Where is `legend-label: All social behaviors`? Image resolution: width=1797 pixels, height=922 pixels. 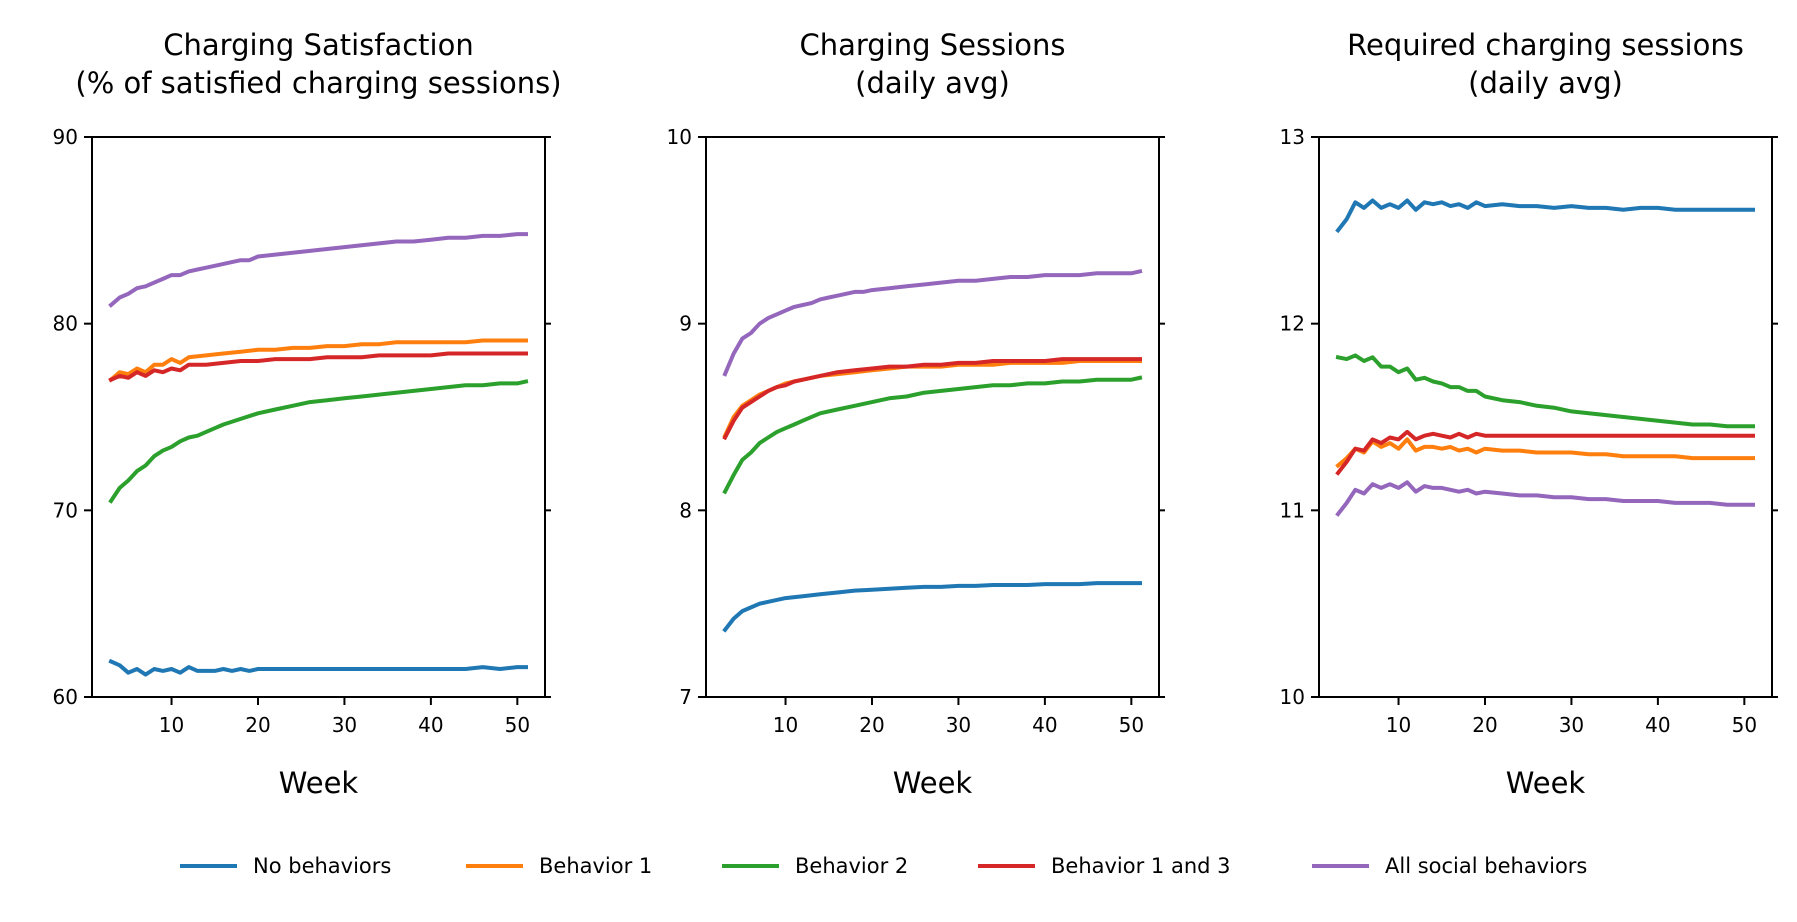
legend-label: All social behaviors is located at coordinates (1486, 866).